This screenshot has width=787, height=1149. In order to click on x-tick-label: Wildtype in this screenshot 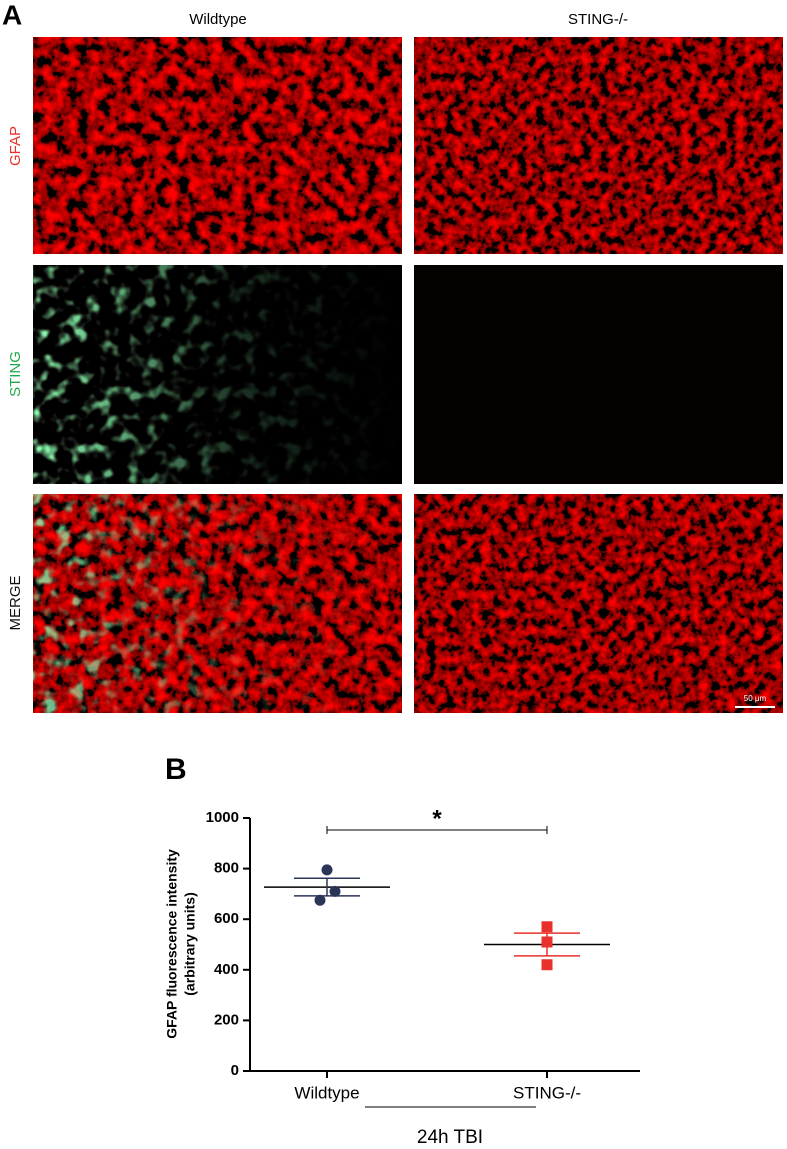, I will do `click(326, 1092)`.